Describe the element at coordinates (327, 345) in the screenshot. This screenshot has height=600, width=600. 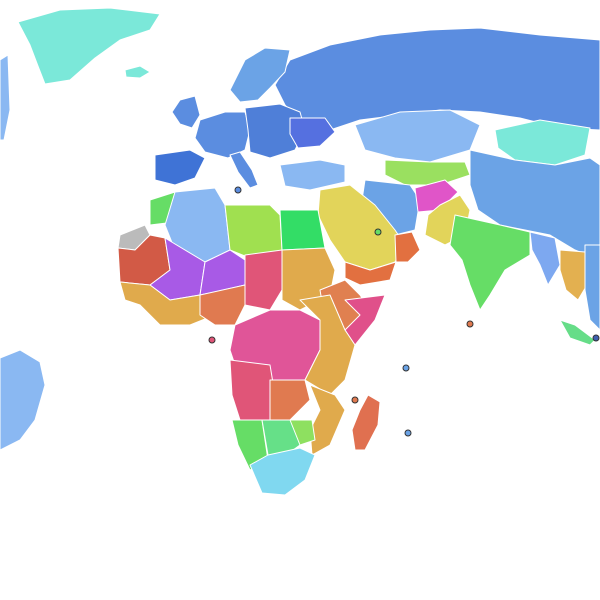
I see `east-africa` at that location.